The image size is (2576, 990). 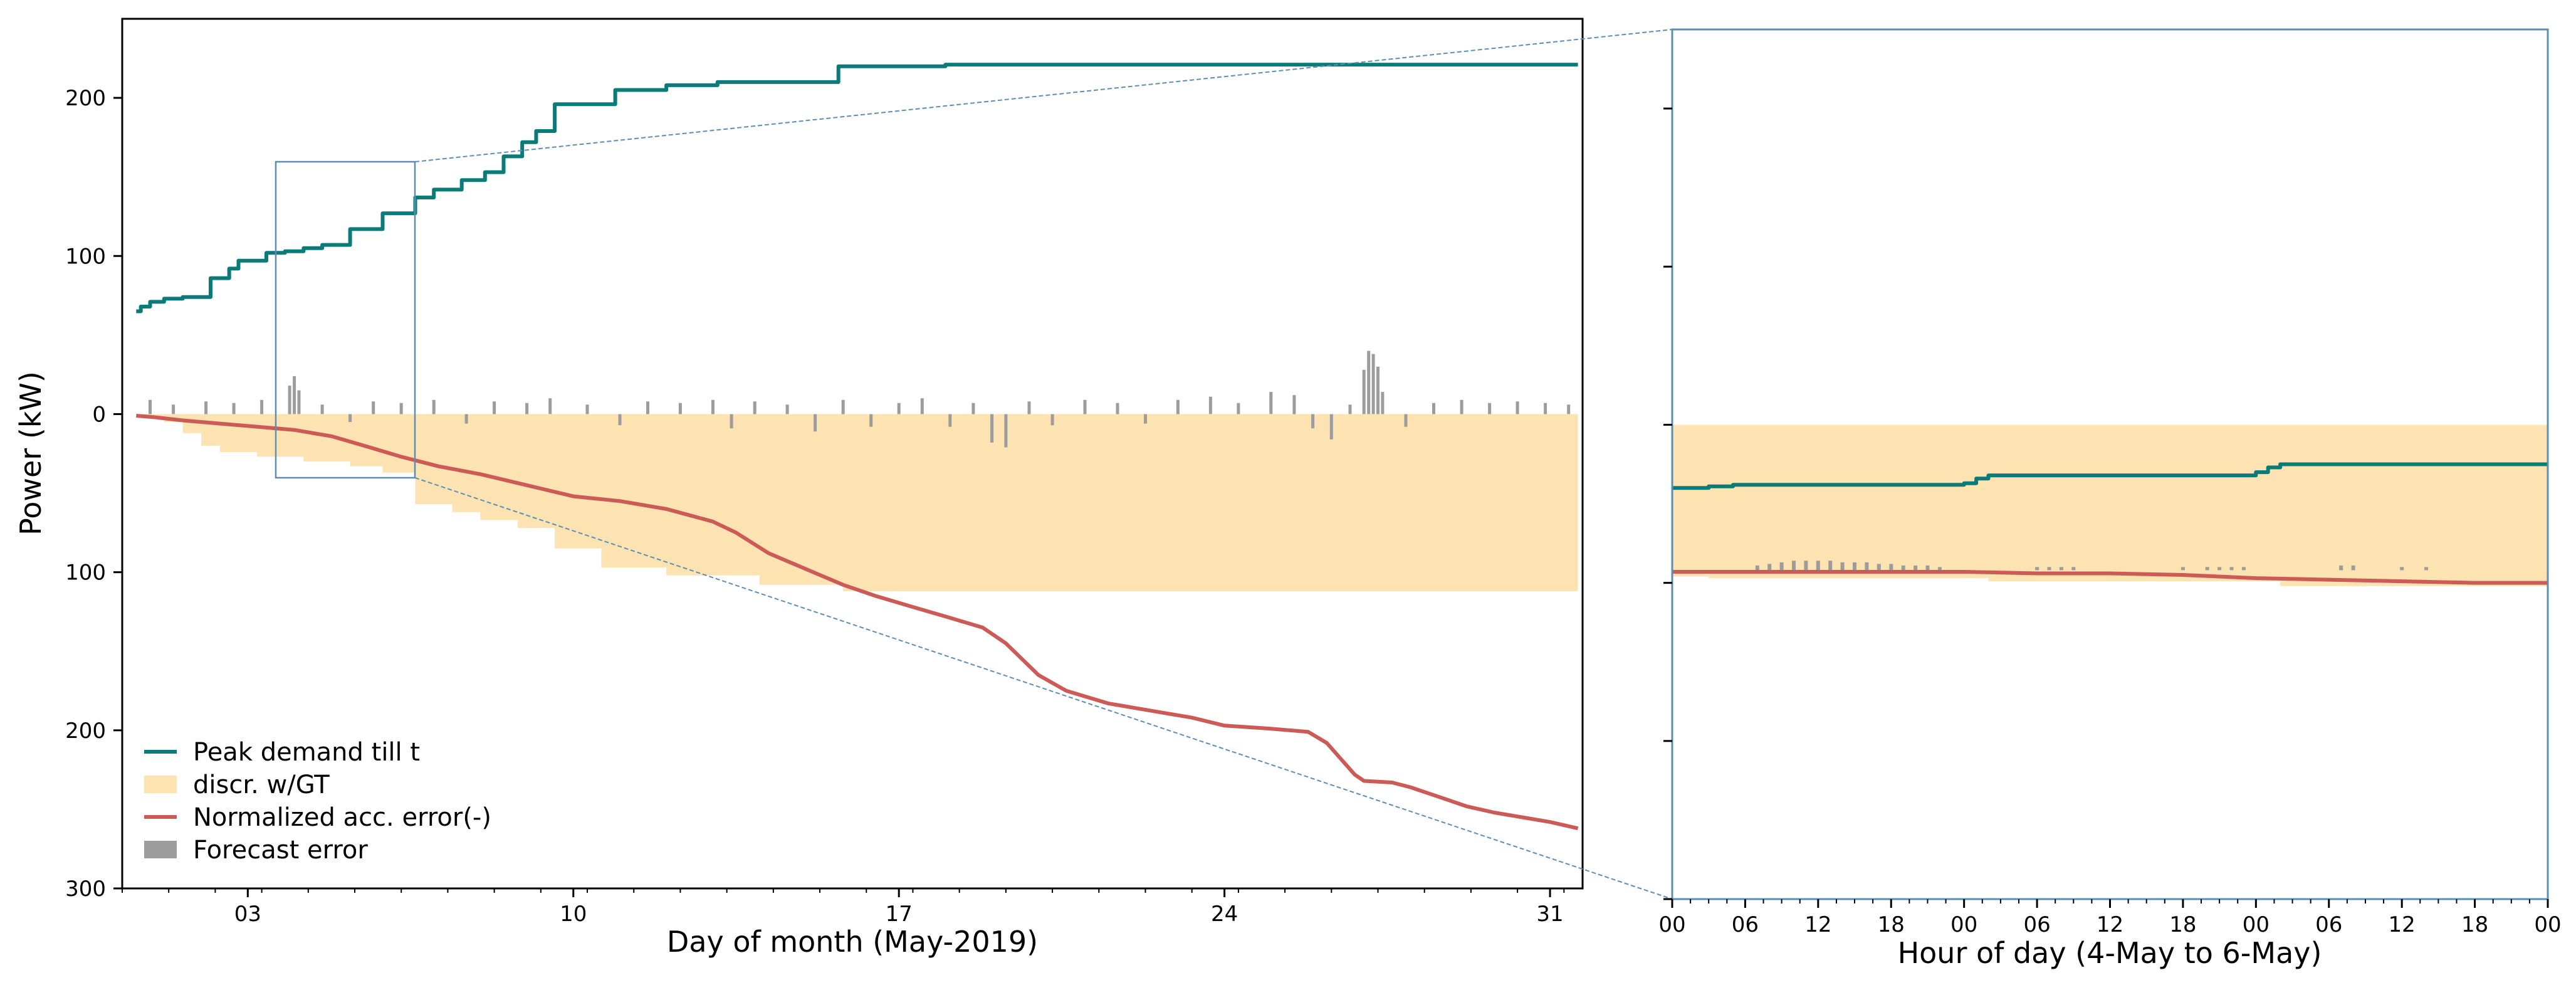 What do you see at coordinates (2091, 566) in the screenshot?
I see `zoom-forecast-error-bars-layer` at bounding box center [2091, 566].